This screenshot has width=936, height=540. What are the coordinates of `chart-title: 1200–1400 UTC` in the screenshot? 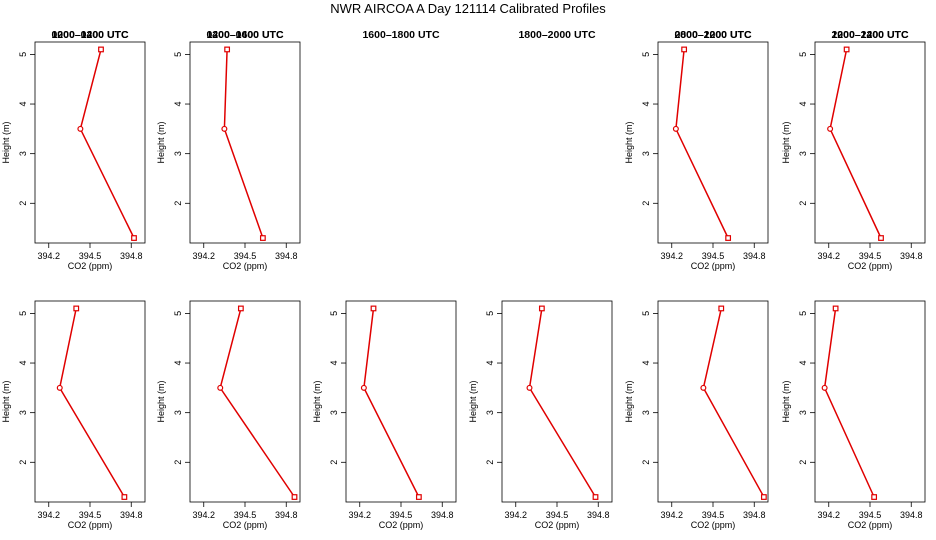 It's located at (89, 35).